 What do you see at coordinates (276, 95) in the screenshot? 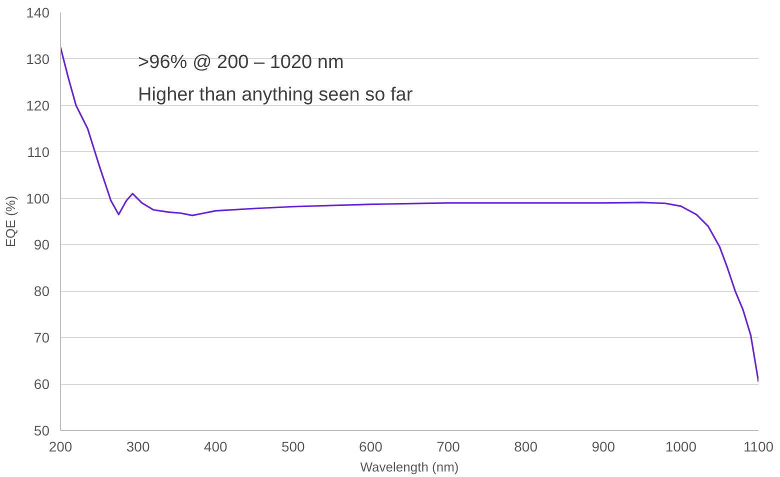
I see `annotation: Higher than anything seen so far` at bounding box center [276, 95].